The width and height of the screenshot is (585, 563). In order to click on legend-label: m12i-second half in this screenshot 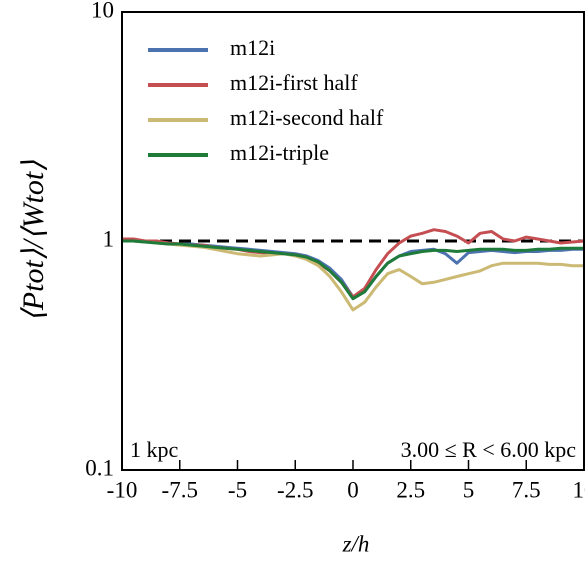, I will do `click(307, 117)`.